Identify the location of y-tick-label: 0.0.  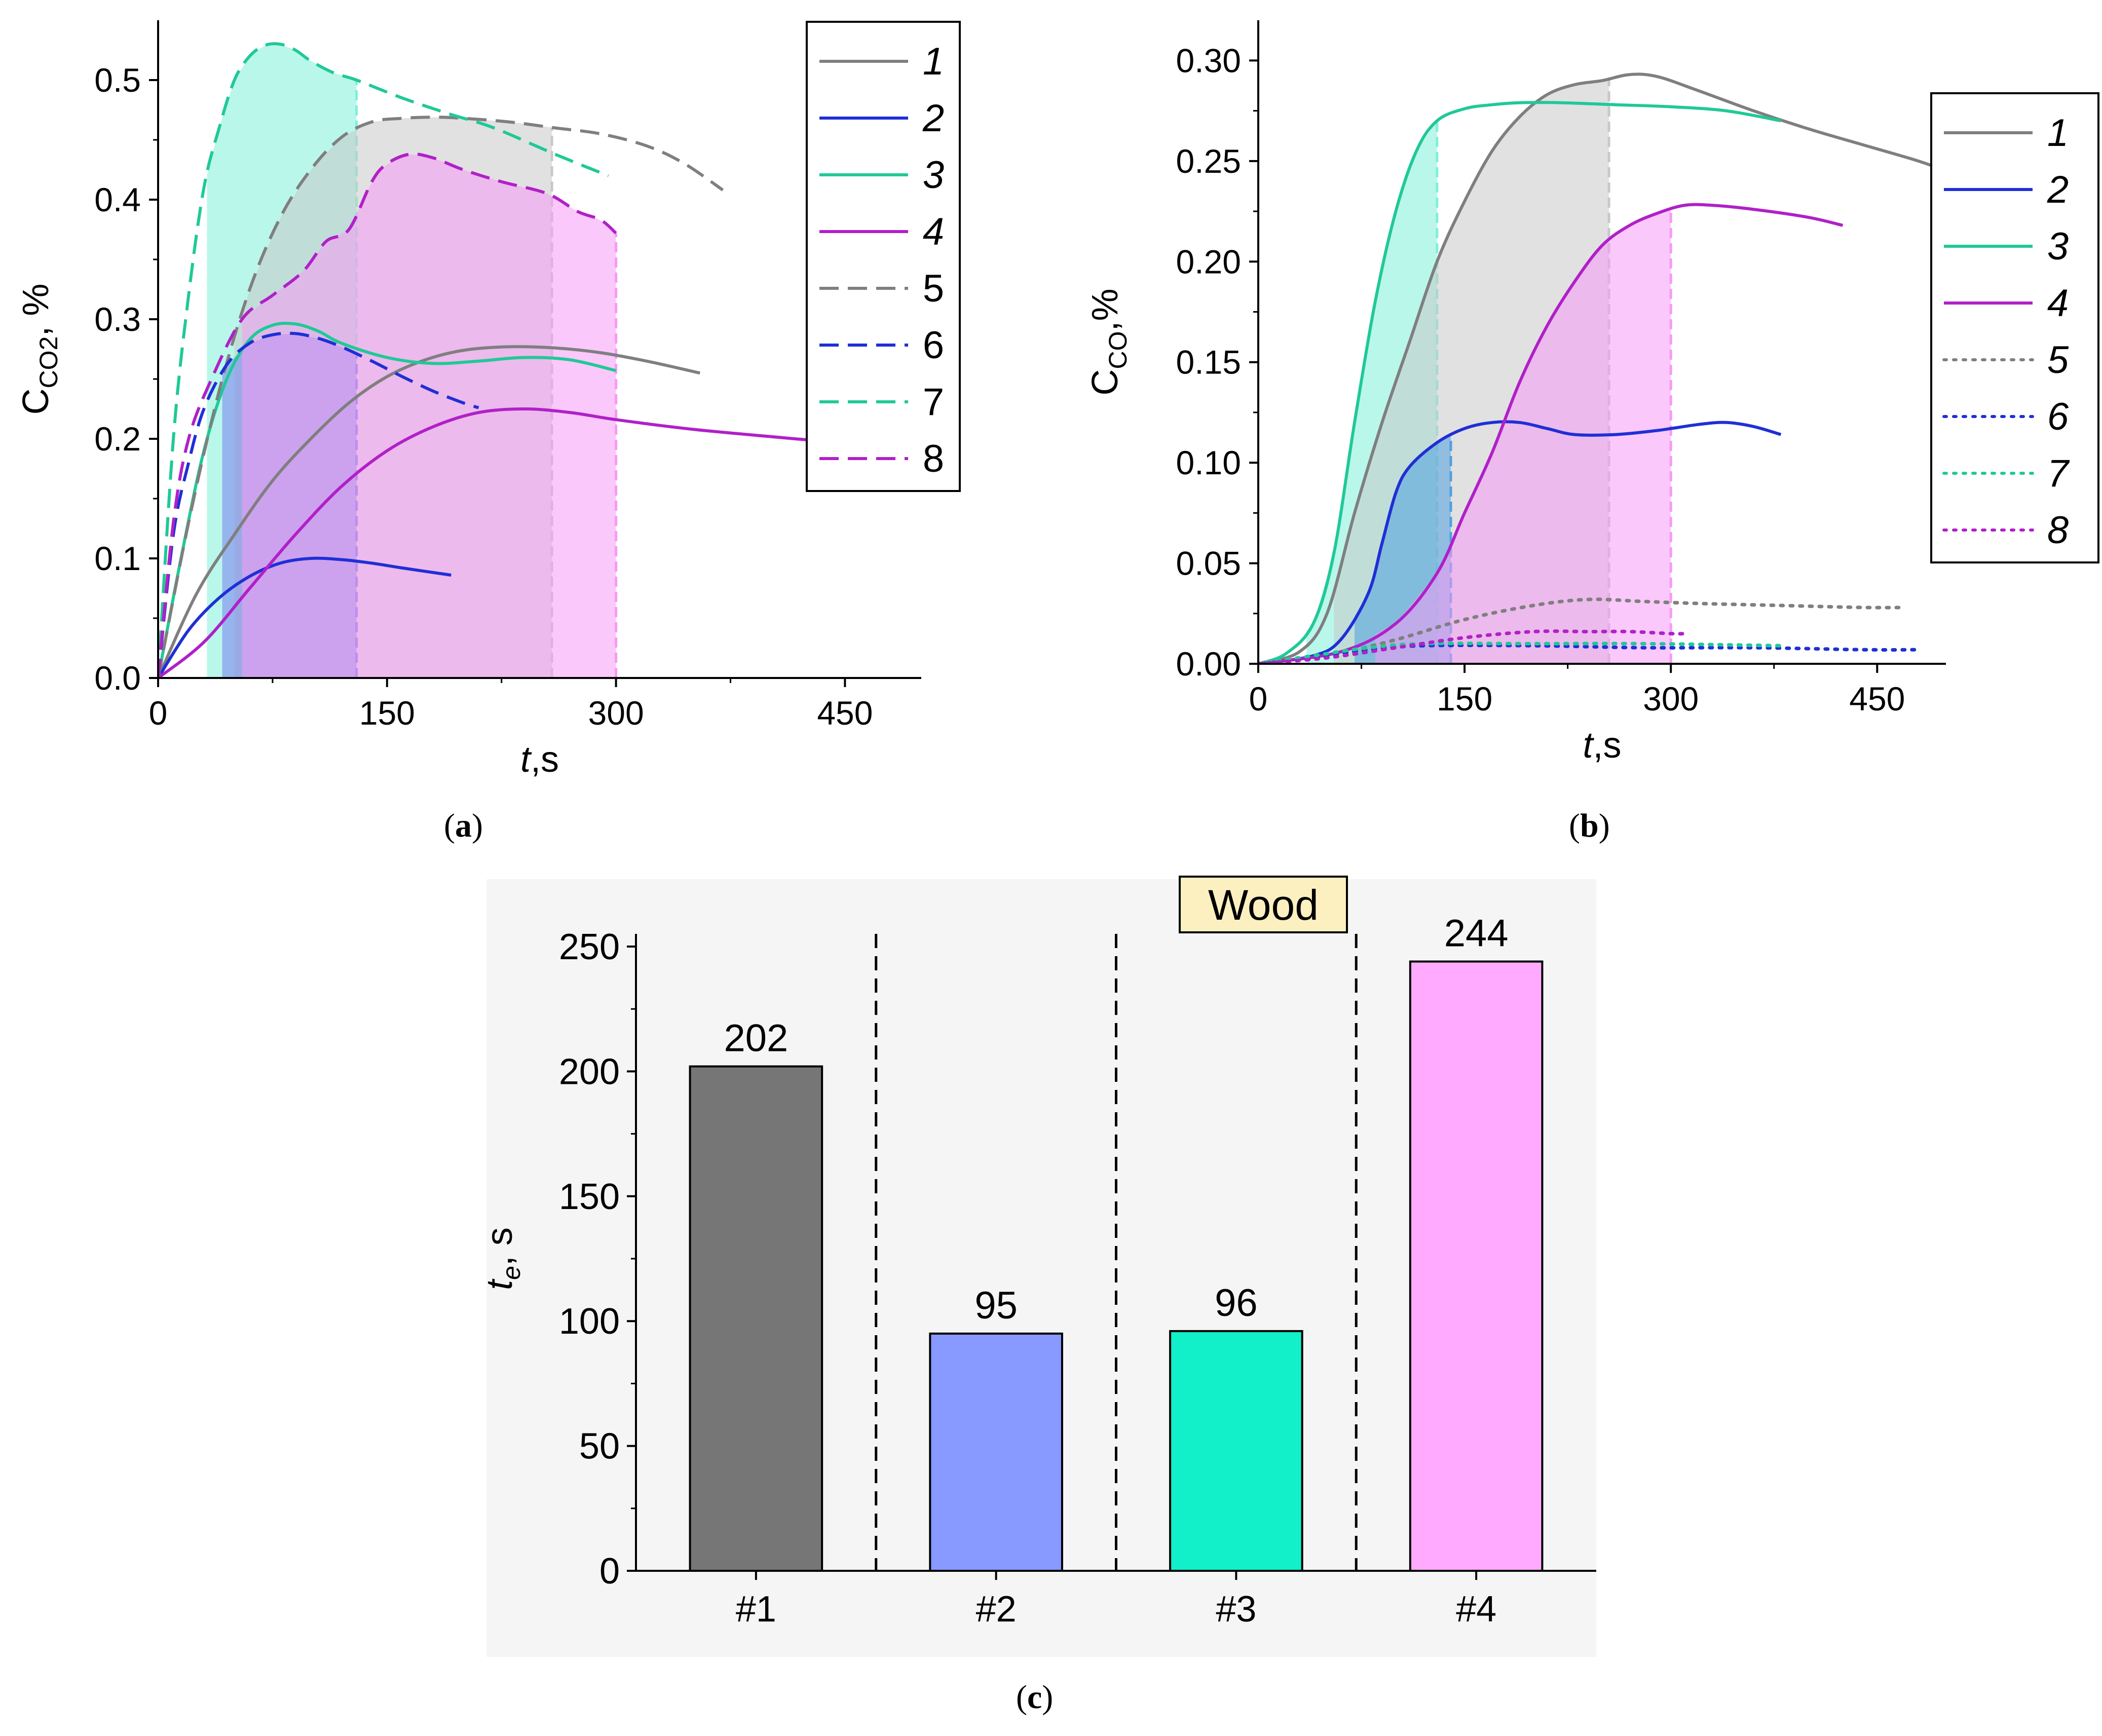
(117, 678).